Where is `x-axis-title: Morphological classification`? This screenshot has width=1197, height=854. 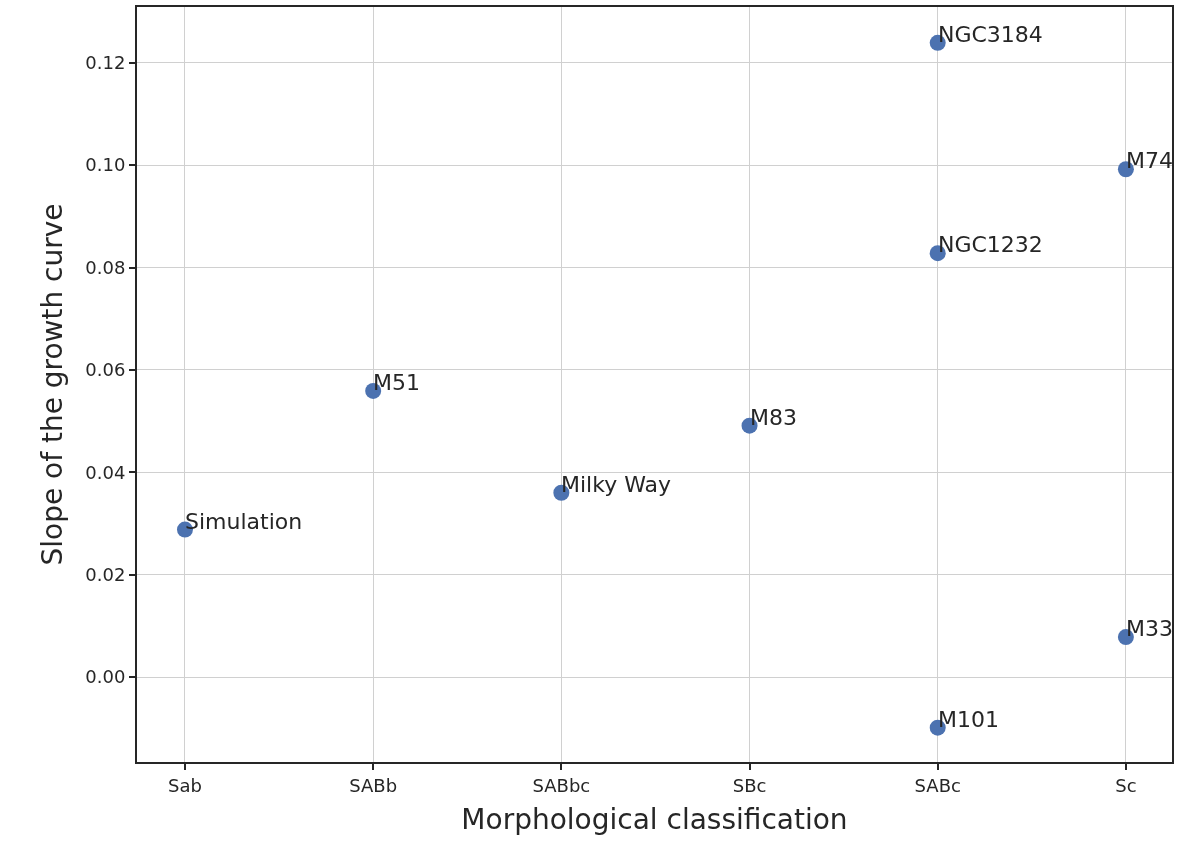 x-axis-title: Morphological classification is located at coordinates (654, 820).